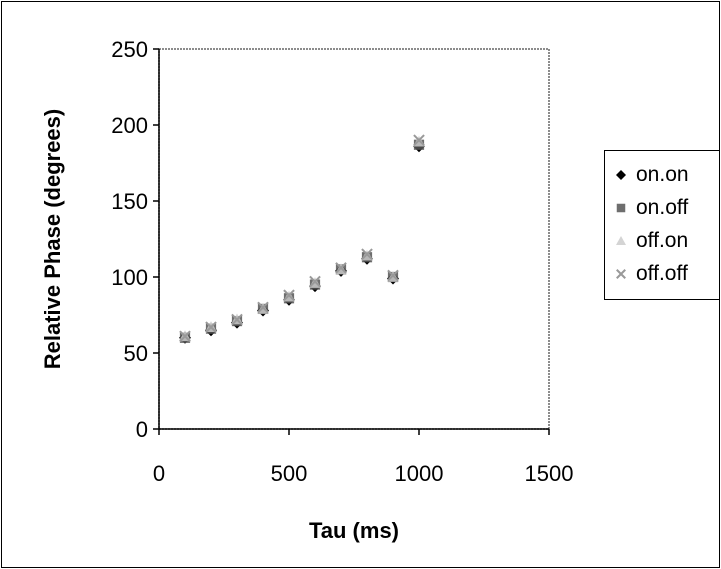 This screenshot has width=721, height=569. I want to click on legend-marker-off-off, so click(621, 274).